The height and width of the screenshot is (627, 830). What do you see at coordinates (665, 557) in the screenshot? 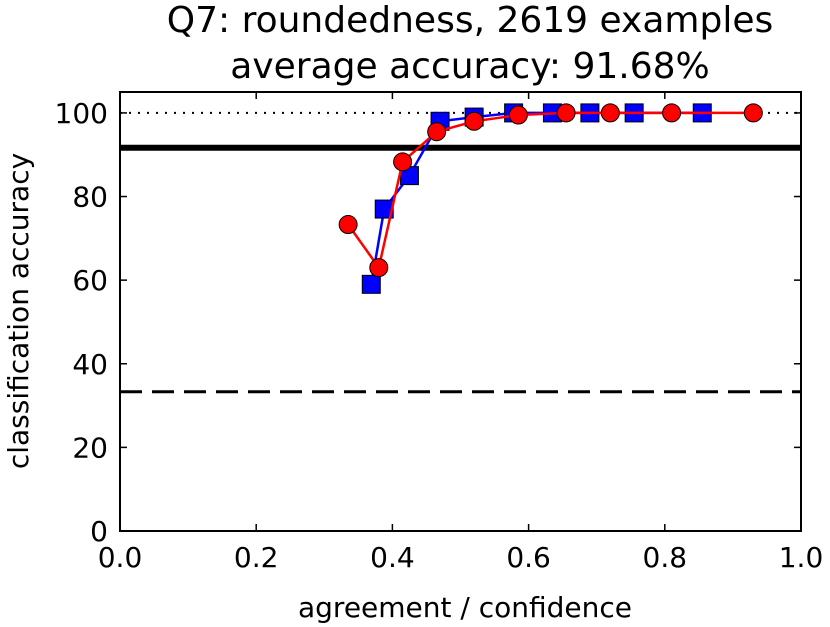
I see `x-tick-label: 0.8` at bounding box center [665, 557].